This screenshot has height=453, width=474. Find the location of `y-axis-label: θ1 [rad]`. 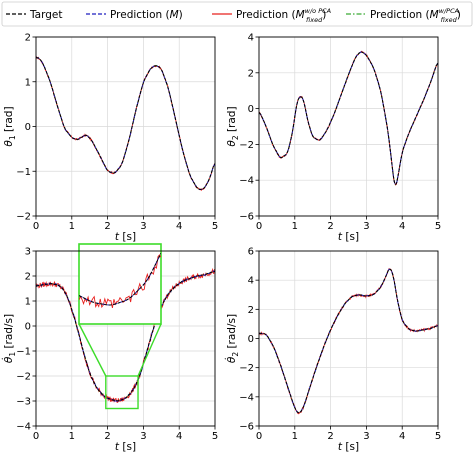

y-axis-label: θ1 [rad] is located at coordinates (10, 126).